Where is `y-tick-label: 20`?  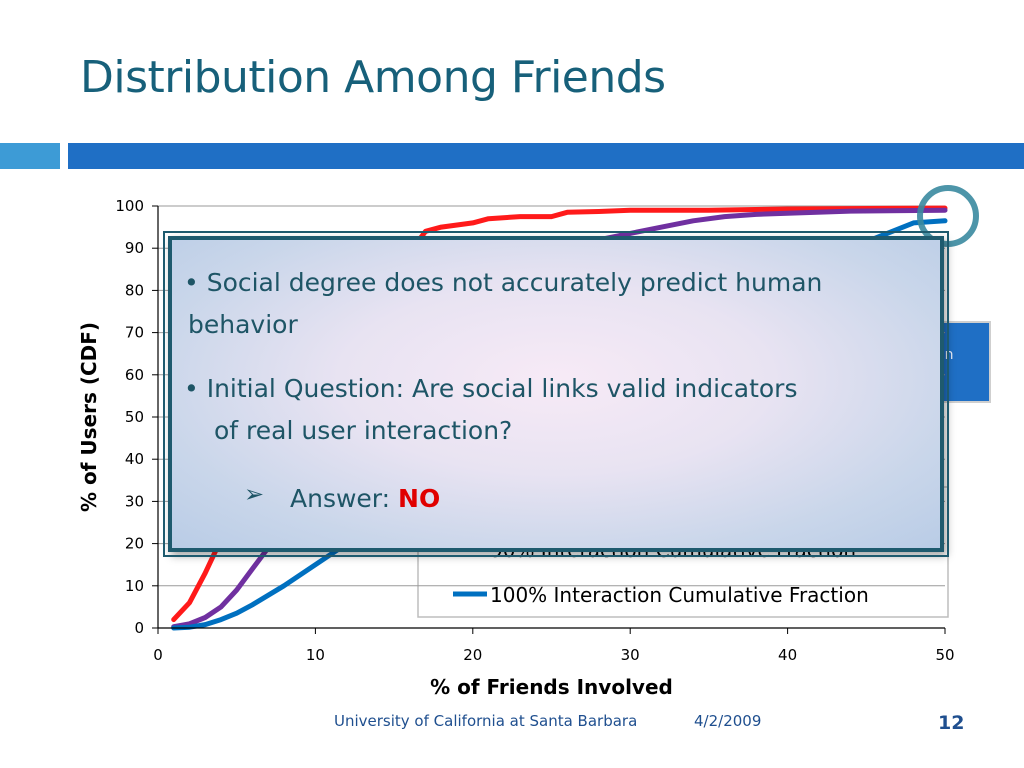
y-tick-label: 20 is located at coordinates (134, 544).